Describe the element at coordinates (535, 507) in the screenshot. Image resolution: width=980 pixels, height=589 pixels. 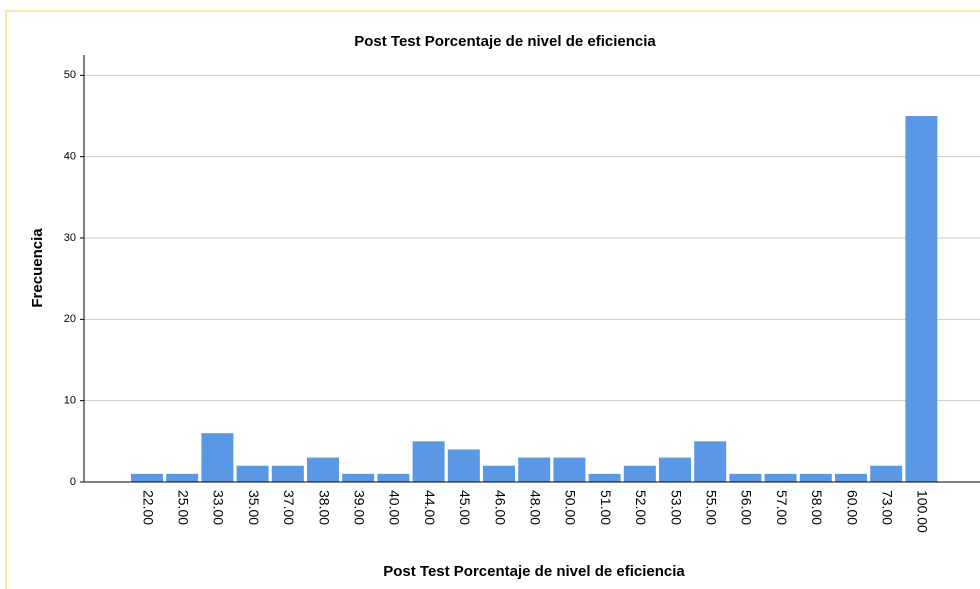
I see `x-tick-label: 48.00` at that location.